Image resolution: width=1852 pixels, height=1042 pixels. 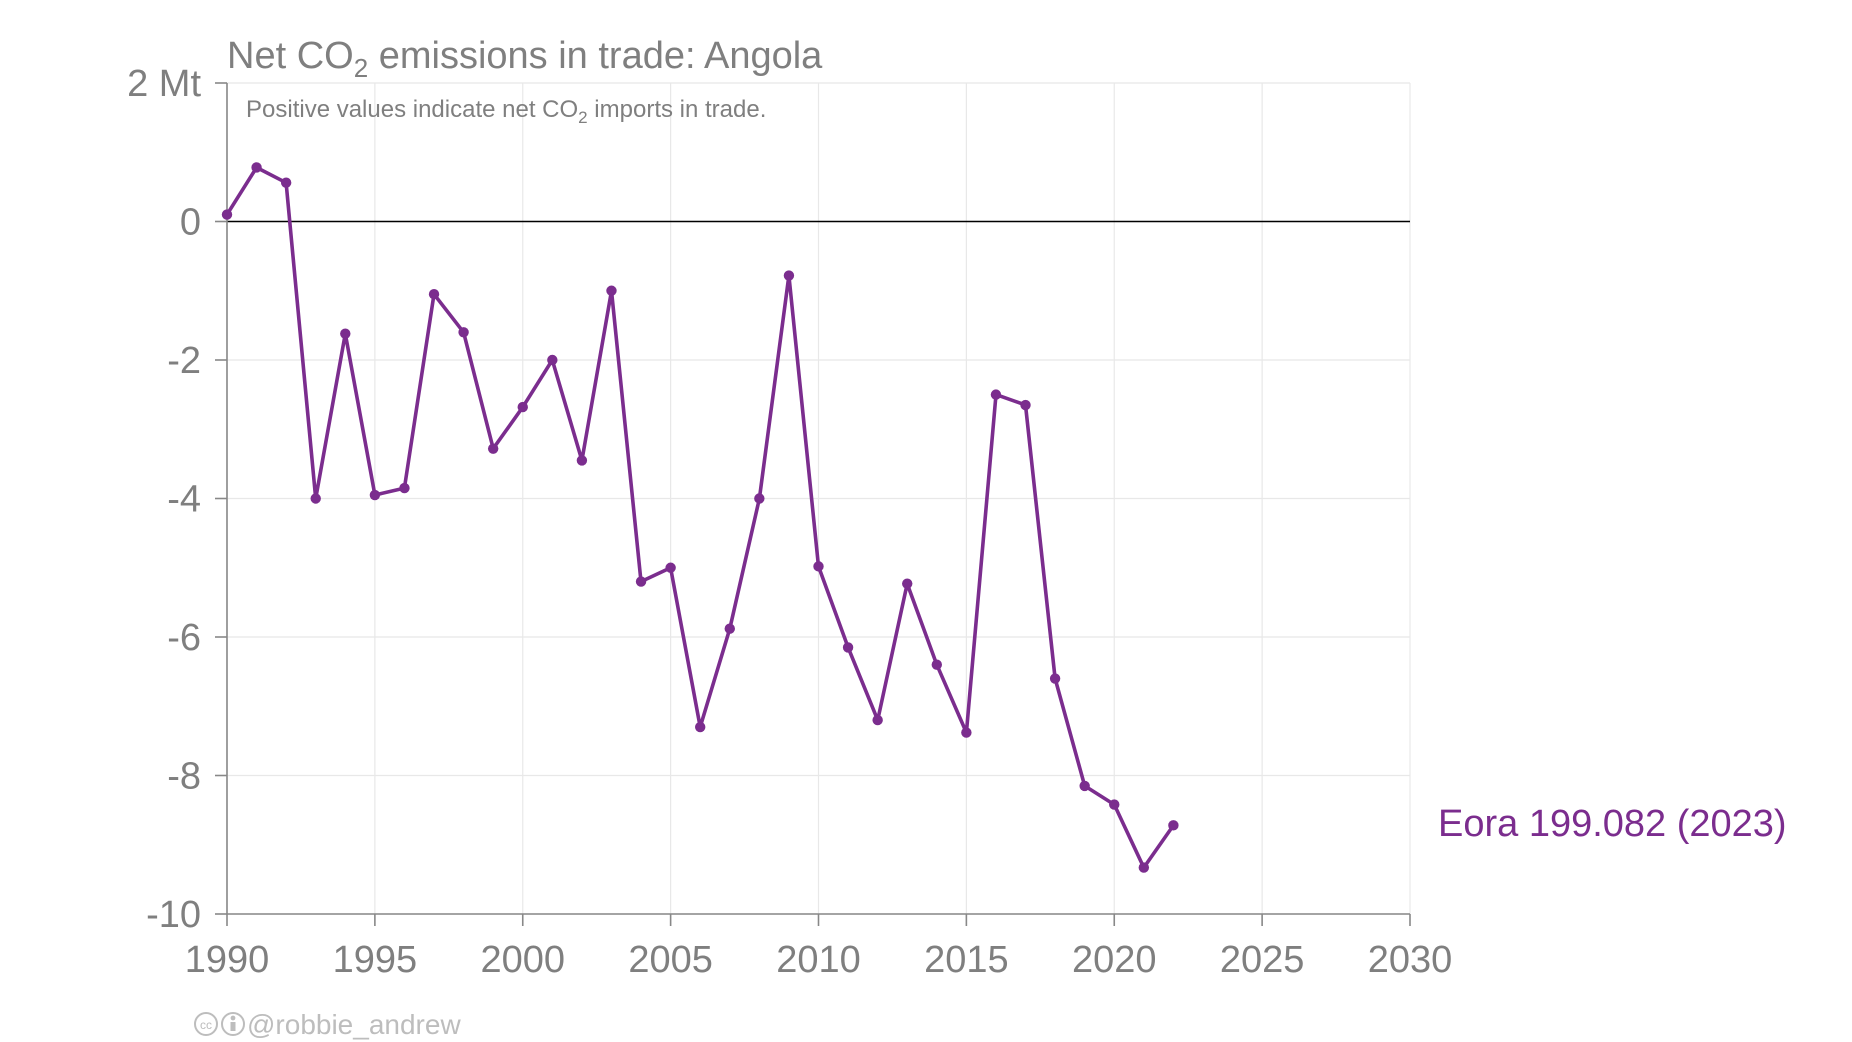 I want to click on svg-text: cc, so click(x=206, y=1025).